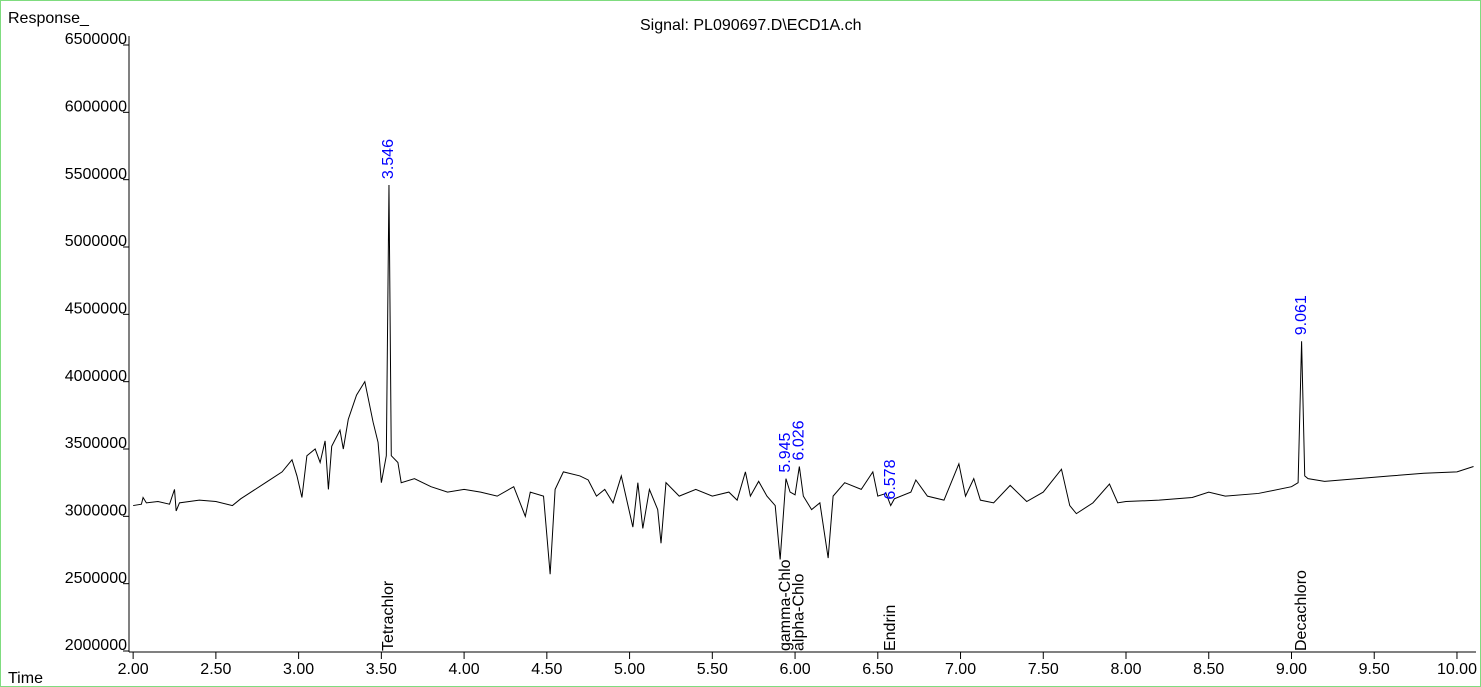 Image resolution: width=1481 pixels, height=687 pixels. Describe the element at coordinates (96, 107) in the screenshot. I see `y-tick-label: 6000000` at that location.